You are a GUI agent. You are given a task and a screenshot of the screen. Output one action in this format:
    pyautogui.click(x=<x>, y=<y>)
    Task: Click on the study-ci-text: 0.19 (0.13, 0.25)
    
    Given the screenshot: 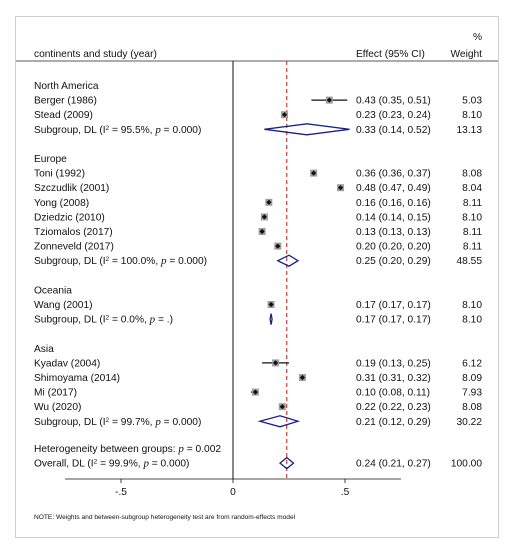 What is the action you would take?
    pyautogui.click(x=393, y=363)
    